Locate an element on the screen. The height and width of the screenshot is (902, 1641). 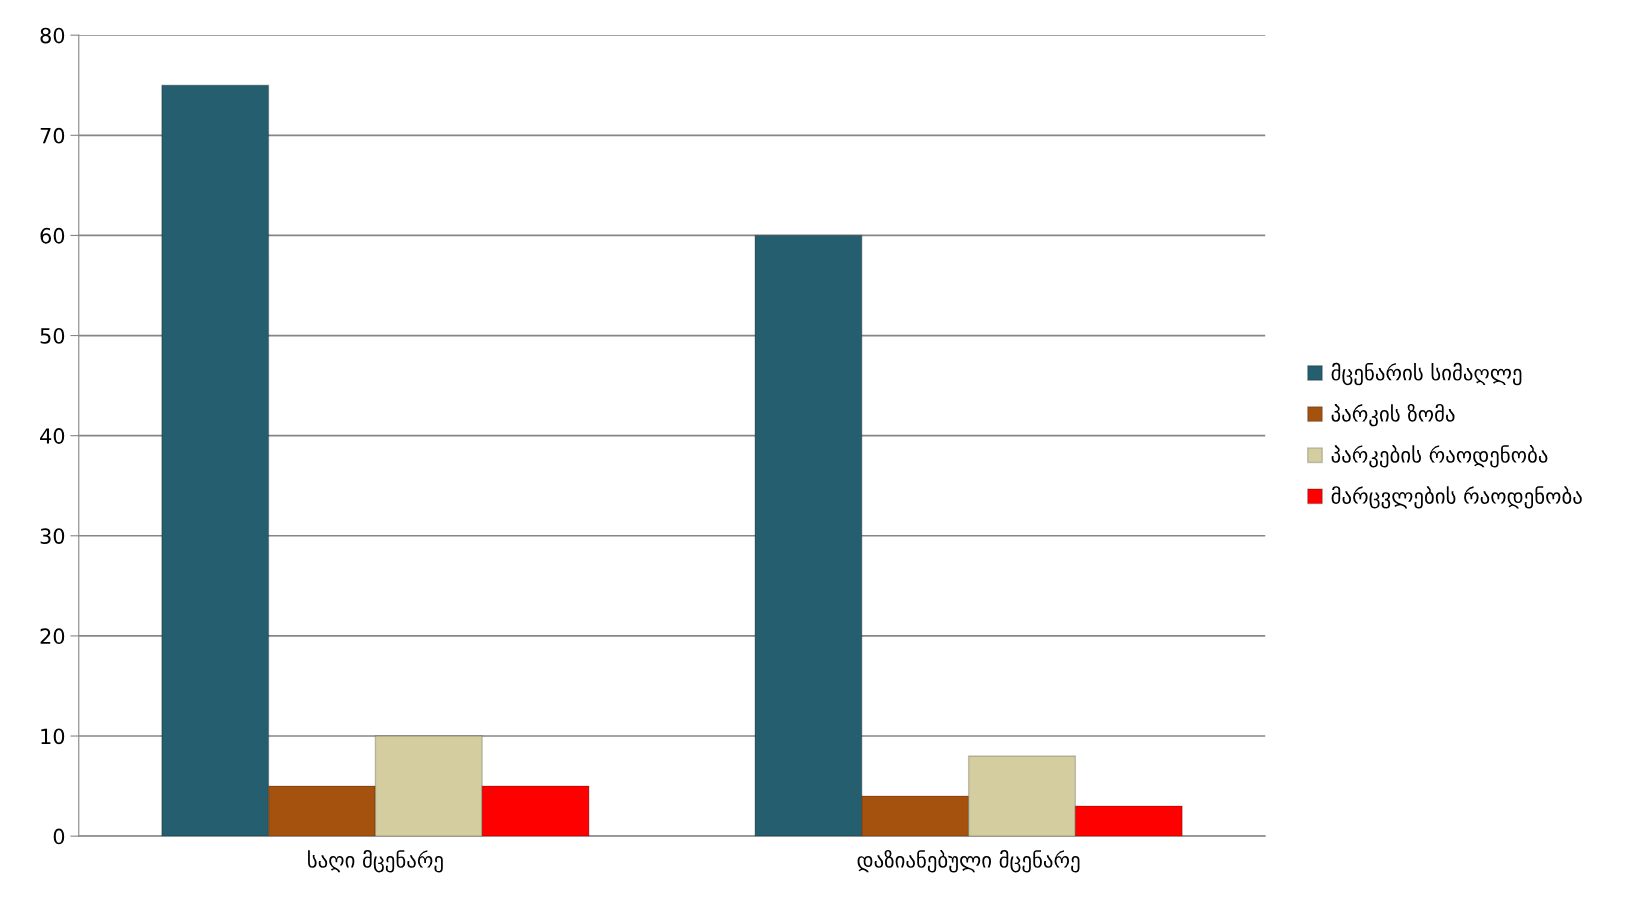
y-tick-label: 40 is located at coordinates (52, 436).